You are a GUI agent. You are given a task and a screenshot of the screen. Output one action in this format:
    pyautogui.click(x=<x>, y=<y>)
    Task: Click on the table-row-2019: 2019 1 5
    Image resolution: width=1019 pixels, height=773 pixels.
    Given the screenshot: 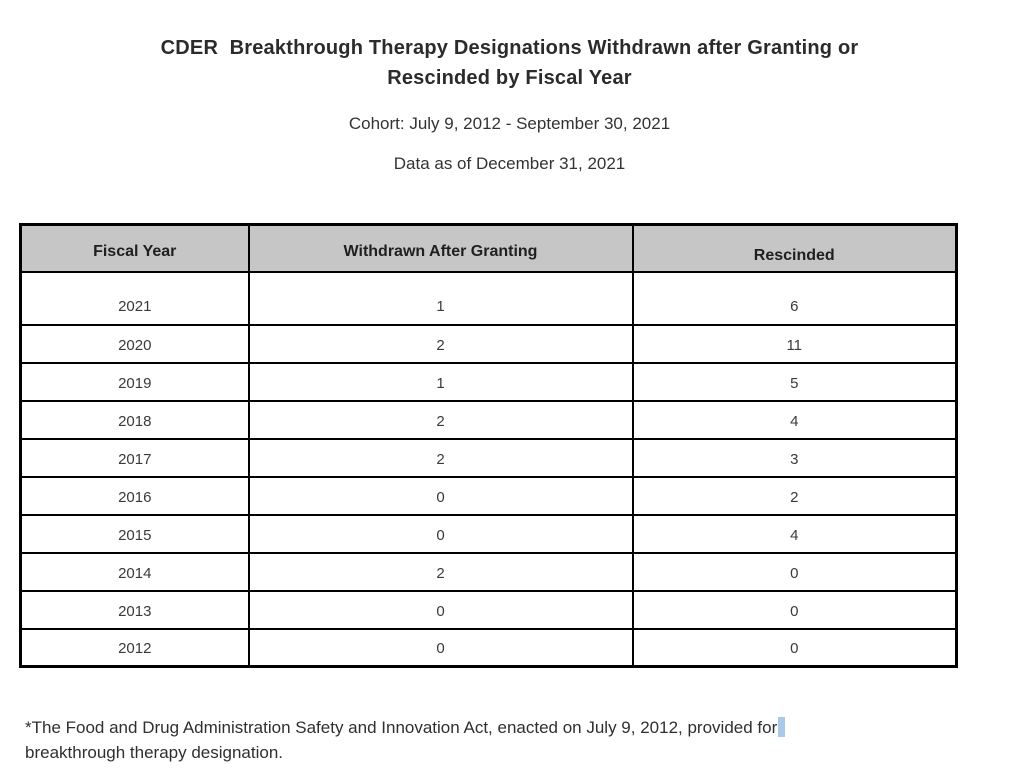 What is the action you would take?
    pyautogui.click(x=488, y=381)
    